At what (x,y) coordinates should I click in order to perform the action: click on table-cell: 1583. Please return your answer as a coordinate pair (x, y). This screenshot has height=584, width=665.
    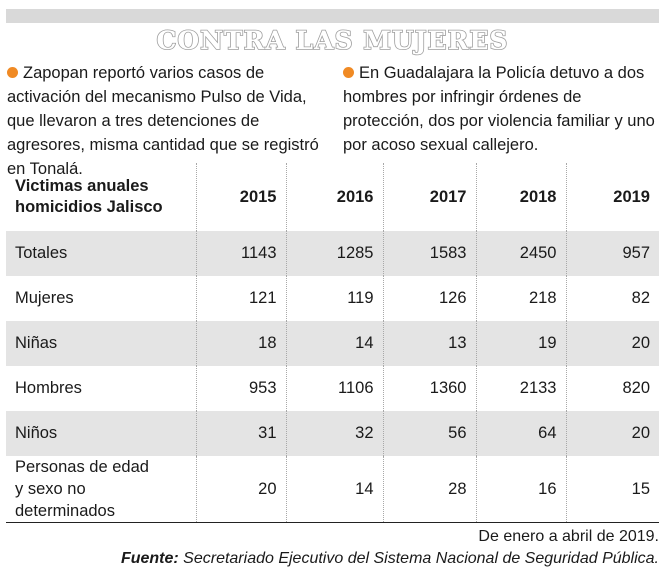
    Looking at the image, I should click on (430, 253).